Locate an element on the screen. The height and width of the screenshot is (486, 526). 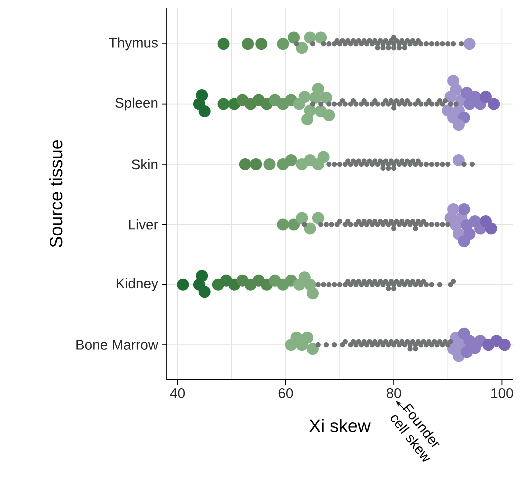
x-tick-label: 60 is located at coordinates (286, 393).